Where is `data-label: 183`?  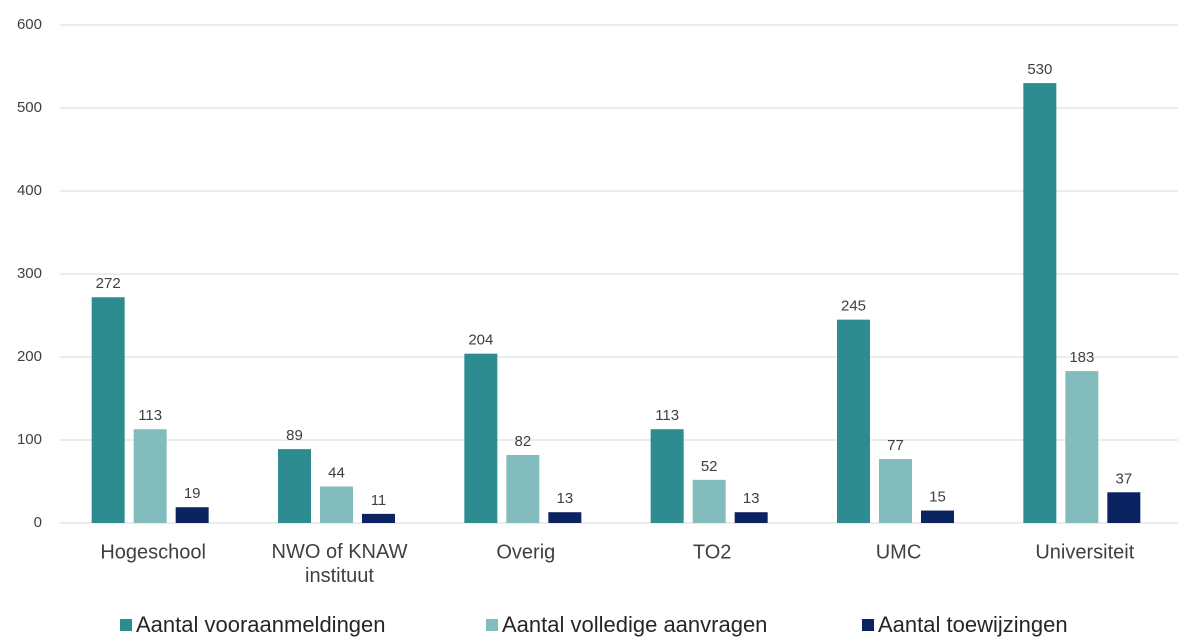 data-label: 183 is located at coordinates (1081, 357).